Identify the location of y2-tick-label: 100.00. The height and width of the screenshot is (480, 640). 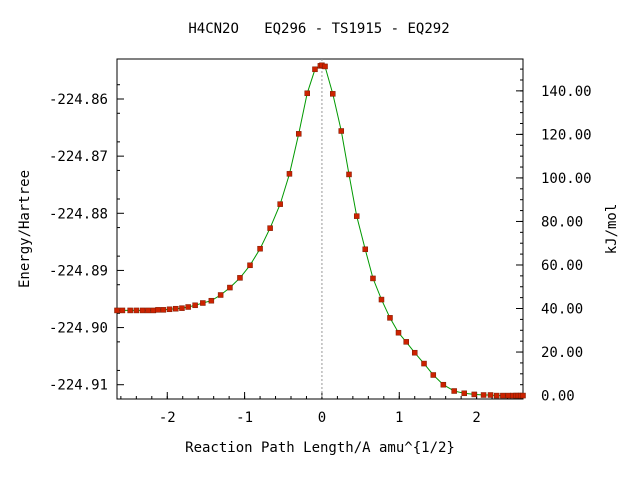
(566, 179).